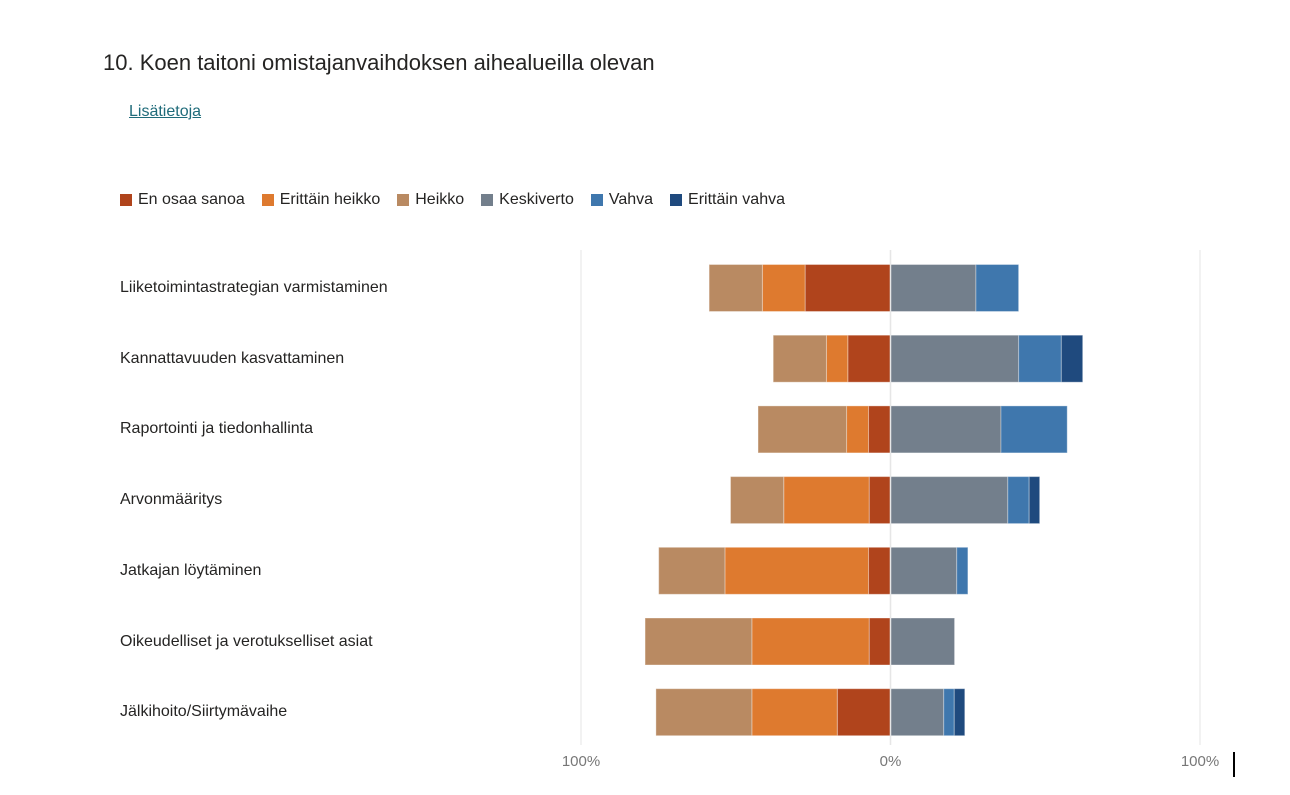 The width and height of the screenshot is (1290, 795). Describe the element at coordinates (191, 199) in the screenshot. I see `legend-label: En osaa sanoa` at that location.